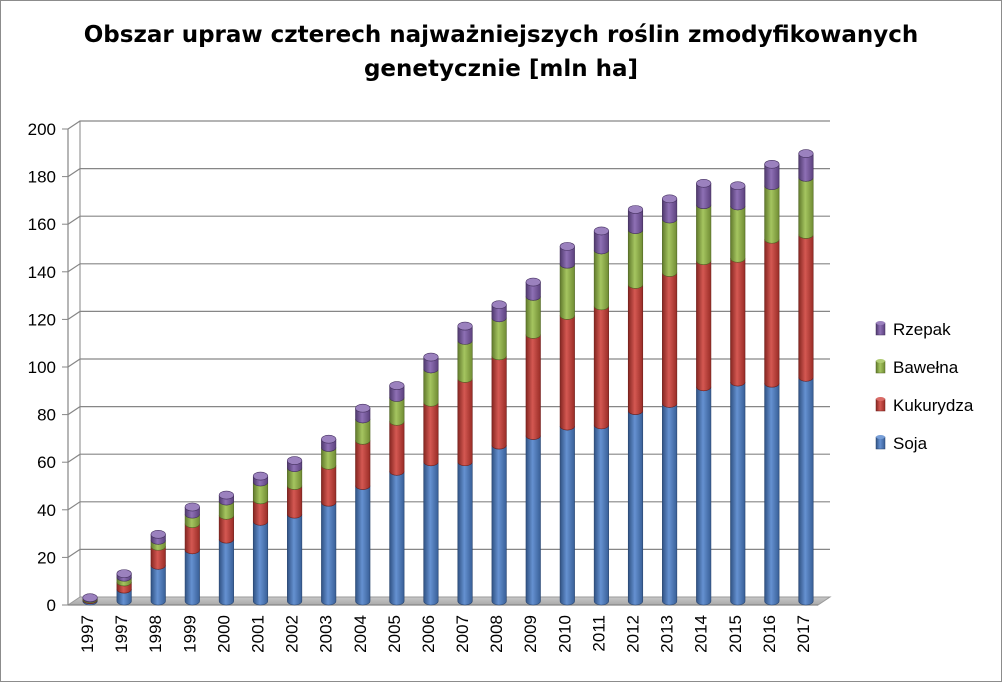 This screenshot has height=682, width=1002. Describe the element at coordinates (598, 633) in the screenshot. I see `x-tick-label: 2011` at that location.